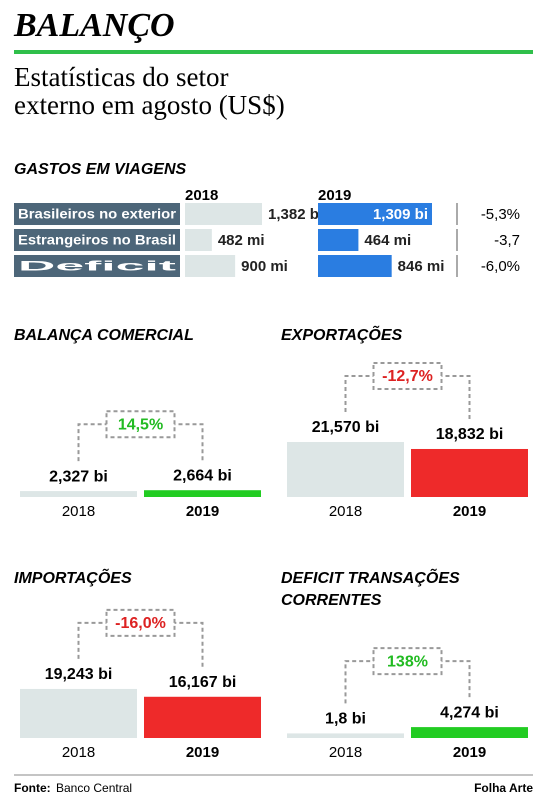 The width and height of the screenshot is (547, 799). What do you see at coordinates (94, 25) in the screenshot?
I see `brand: BALANÇO` at bounding box center [94, 25].